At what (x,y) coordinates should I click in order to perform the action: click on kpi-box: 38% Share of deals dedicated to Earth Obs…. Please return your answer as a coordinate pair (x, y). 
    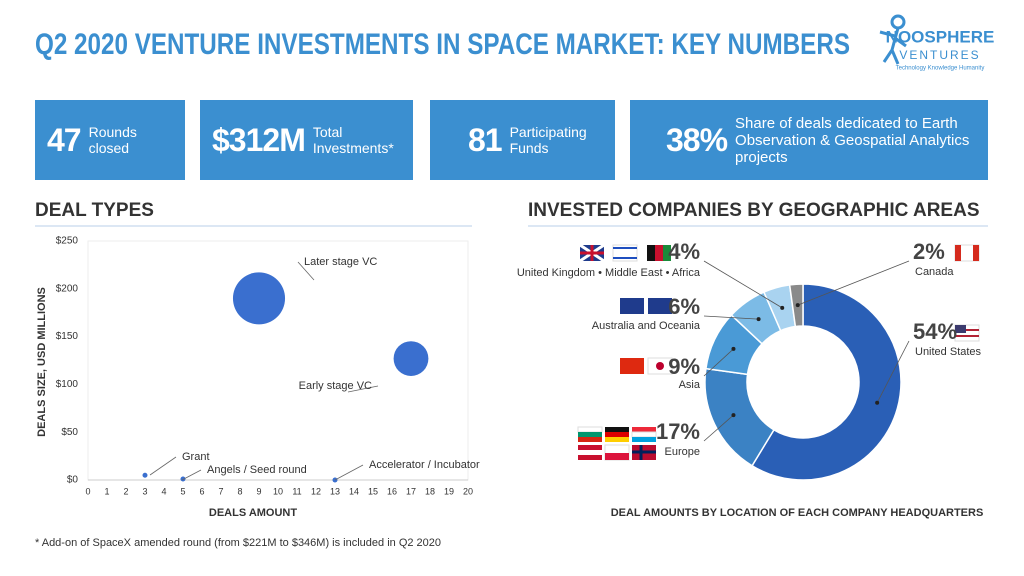
    Looking at the image, I should click on (809, 140).